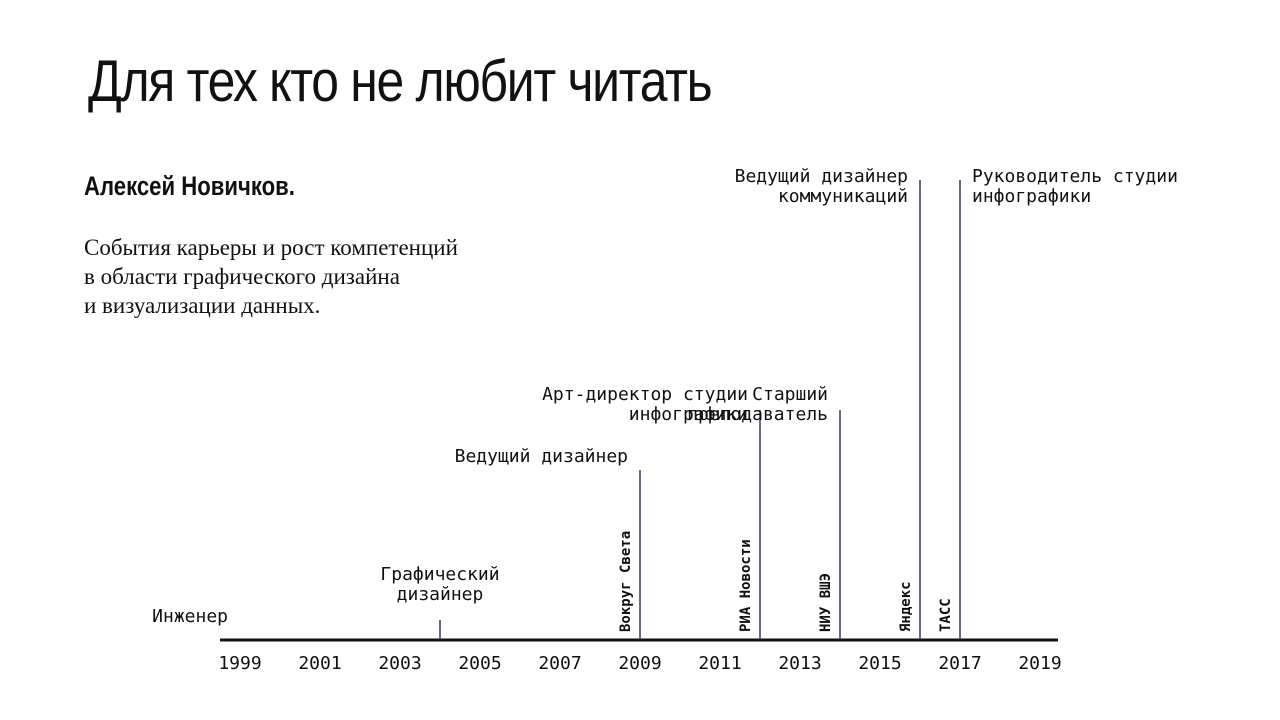 The width and height of the screenshot is (1280, 720). I want to click on event-role-label: Руководитель студии, so click(1075, 176).